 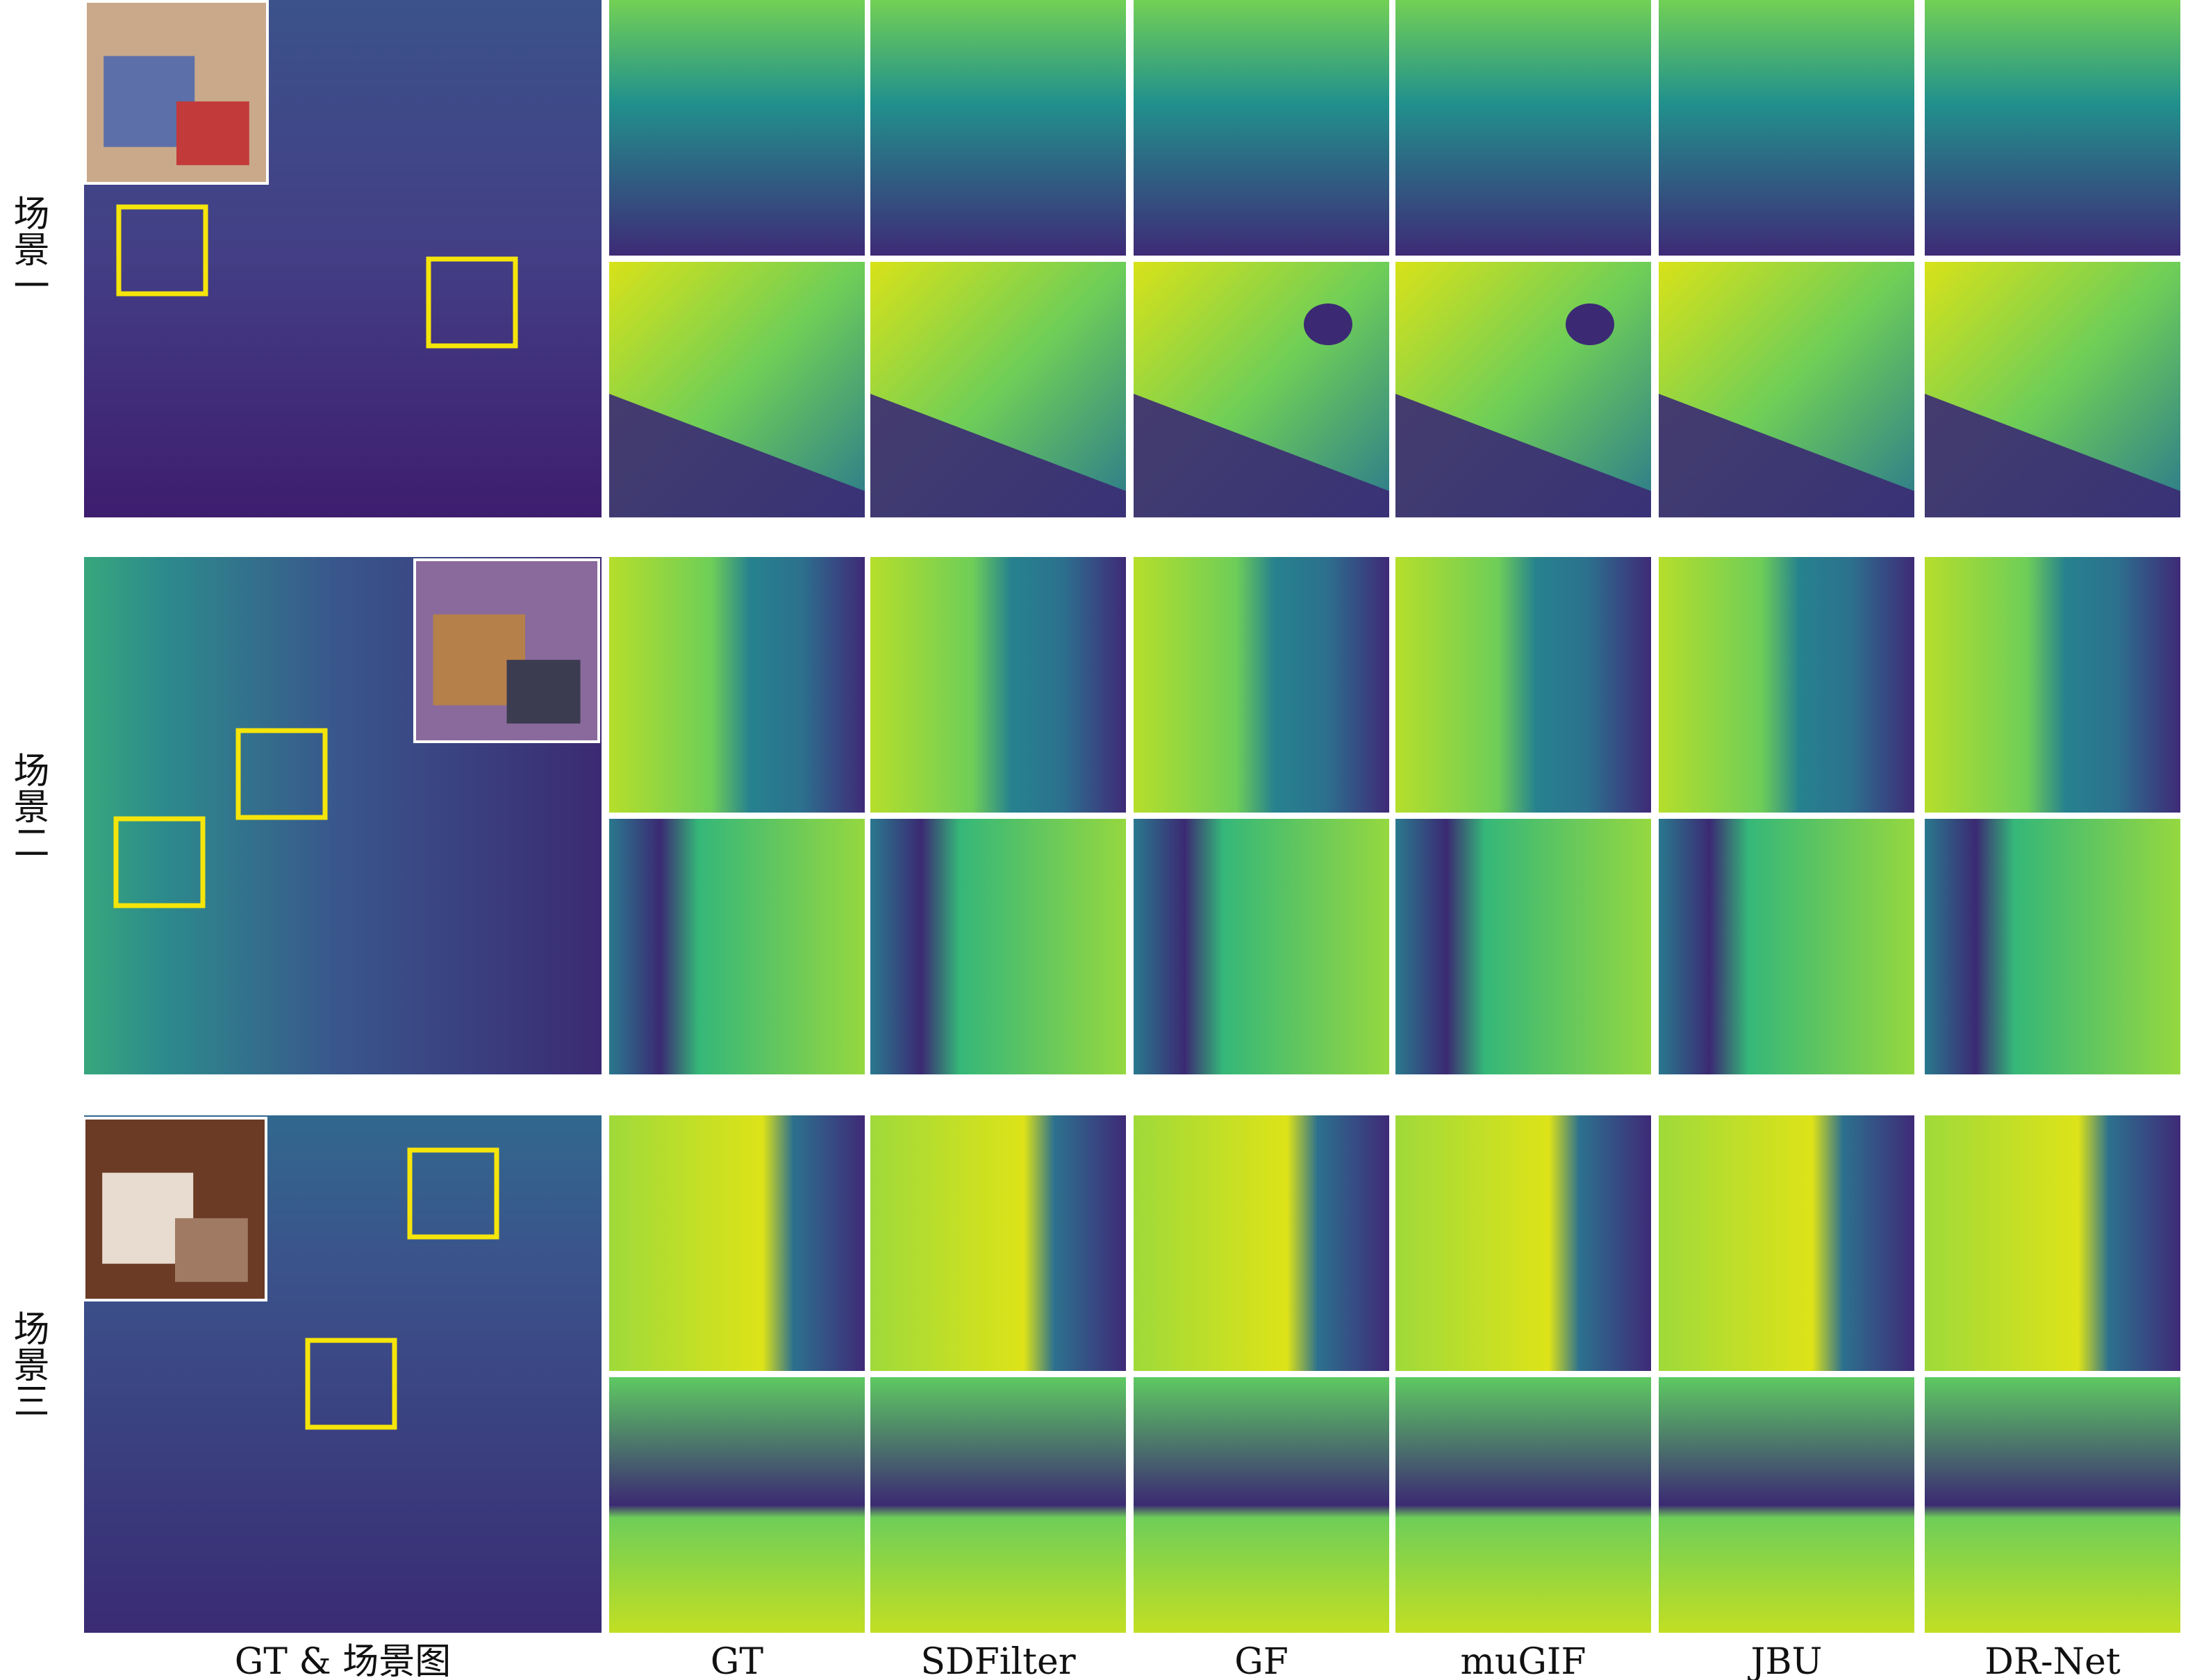 What do you see at coordinates (28, 1364) in the screenshot?
I see `row-label: 场景三` at bounding box center [28, 1364].